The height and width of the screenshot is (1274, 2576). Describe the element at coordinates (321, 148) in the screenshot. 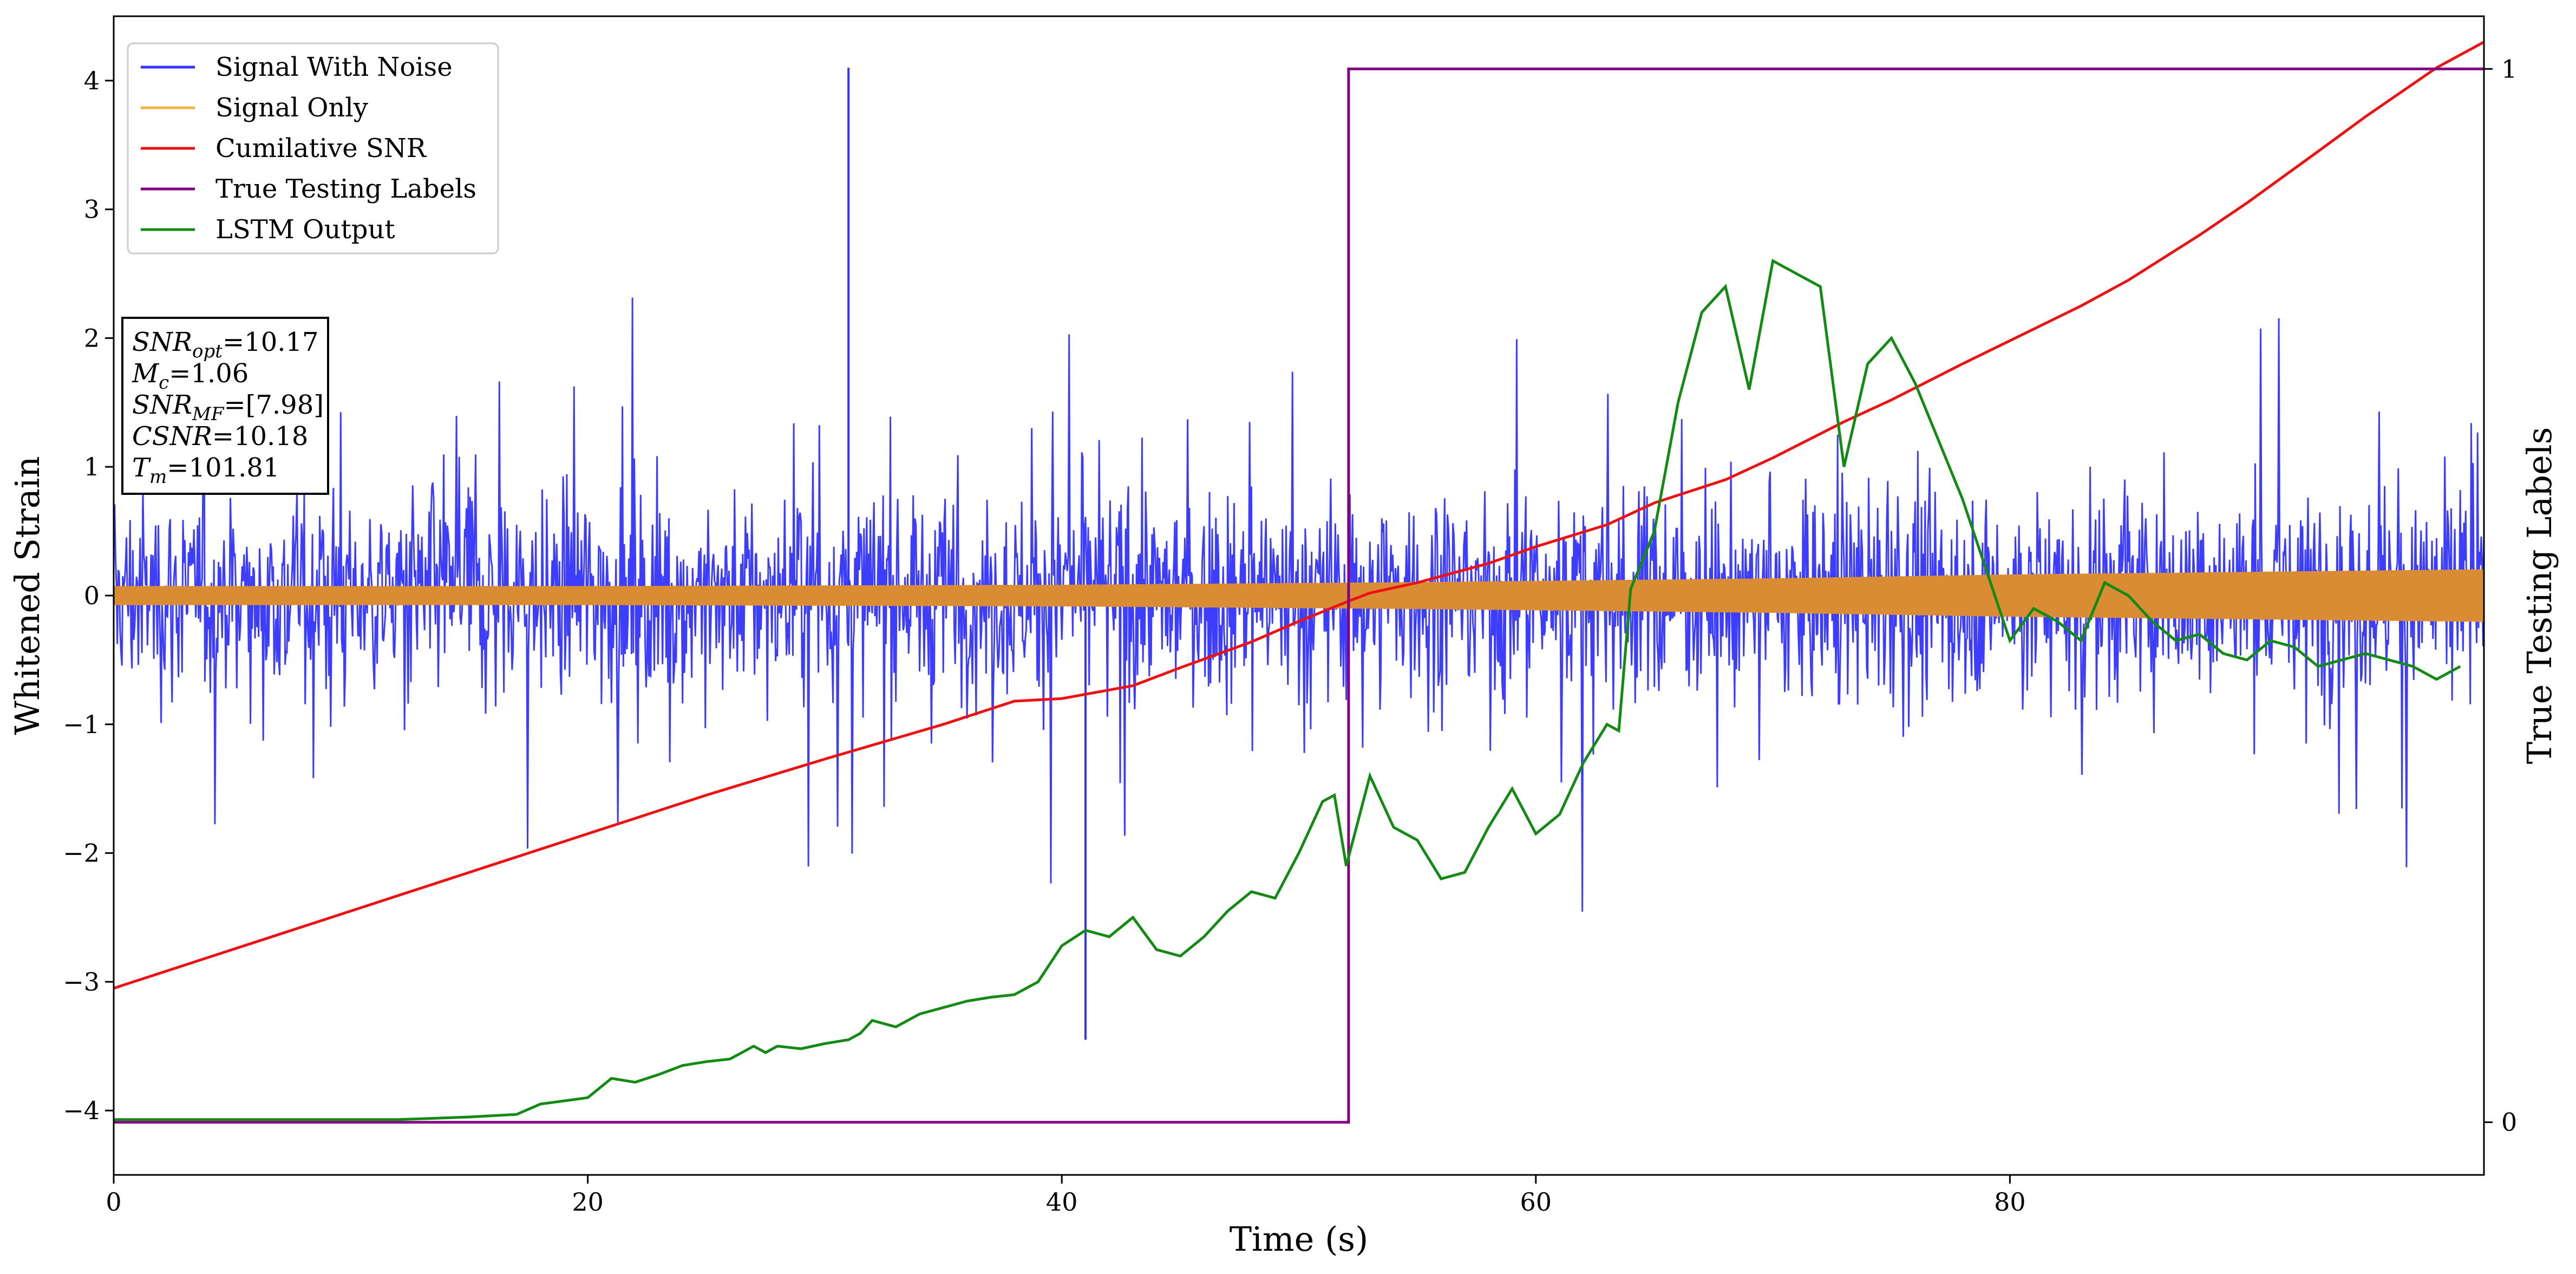

I see `legend-label: Cumilative SNR` at that location.